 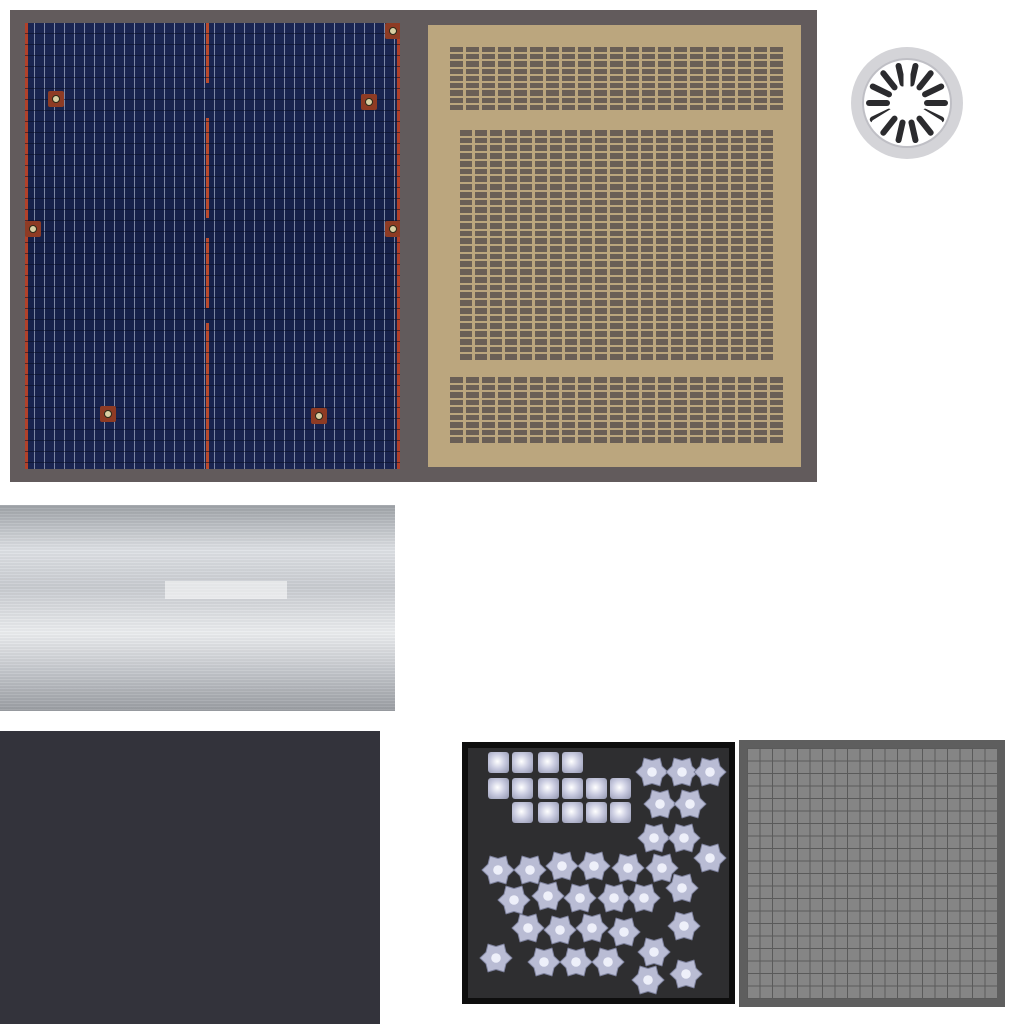 What do you see at coordinates (197, 608) in the screenshot?
I see `brushed-metal-texture` at bounding box center [197, 608].